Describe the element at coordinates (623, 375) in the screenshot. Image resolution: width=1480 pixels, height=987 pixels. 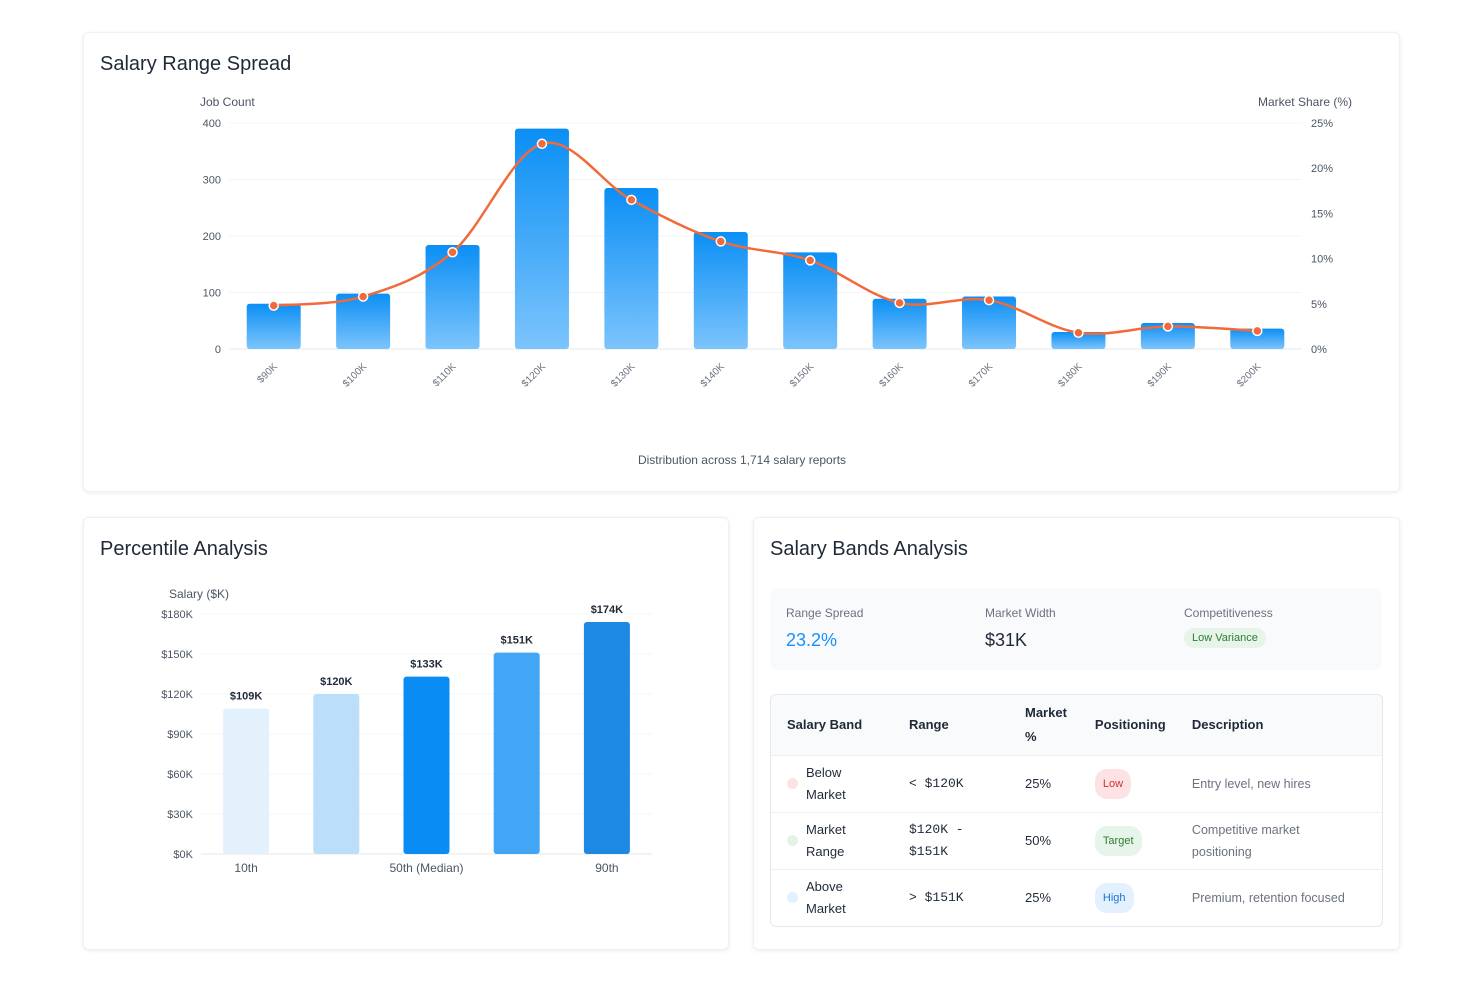
I see `x-tick-label: $130K` at that location.